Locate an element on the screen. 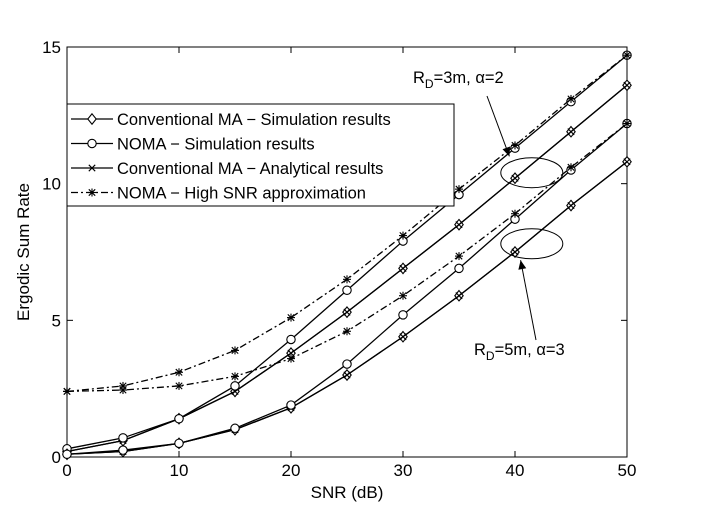  y-tick-label: 0 is located at coordinates (56, 457).